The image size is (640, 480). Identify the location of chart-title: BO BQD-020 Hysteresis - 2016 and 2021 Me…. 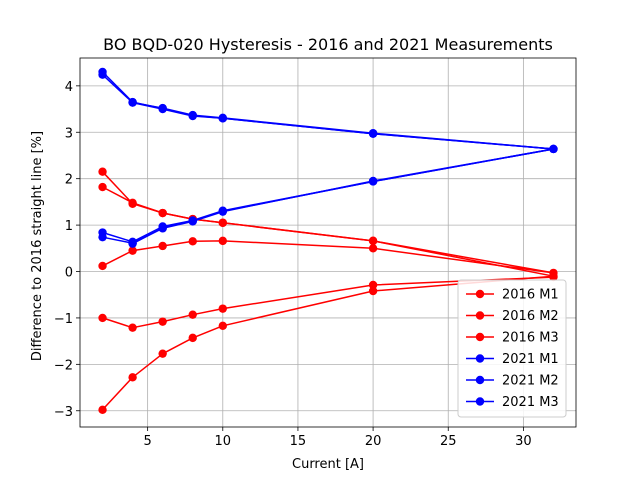
(328, 44).